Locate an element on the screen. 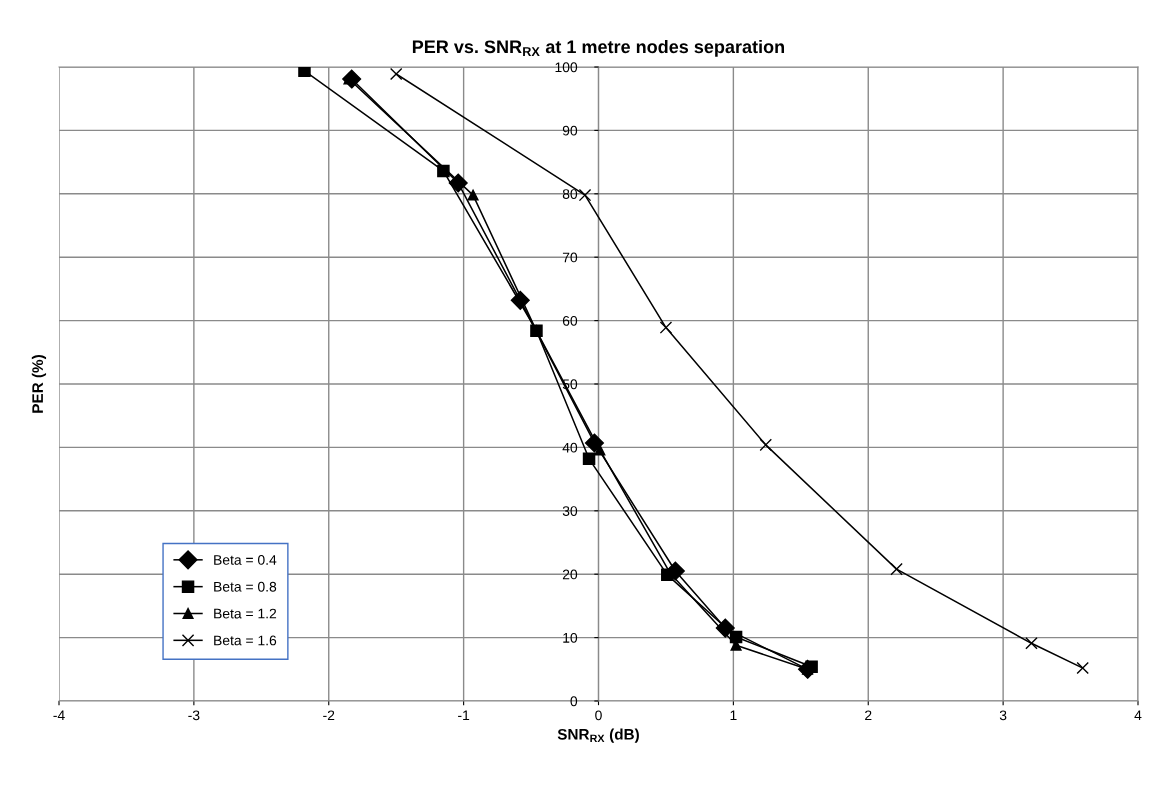 The height and width of the screenshot is (791, 1160). y-tick-label: 40 is located at coordinates (570, 447).